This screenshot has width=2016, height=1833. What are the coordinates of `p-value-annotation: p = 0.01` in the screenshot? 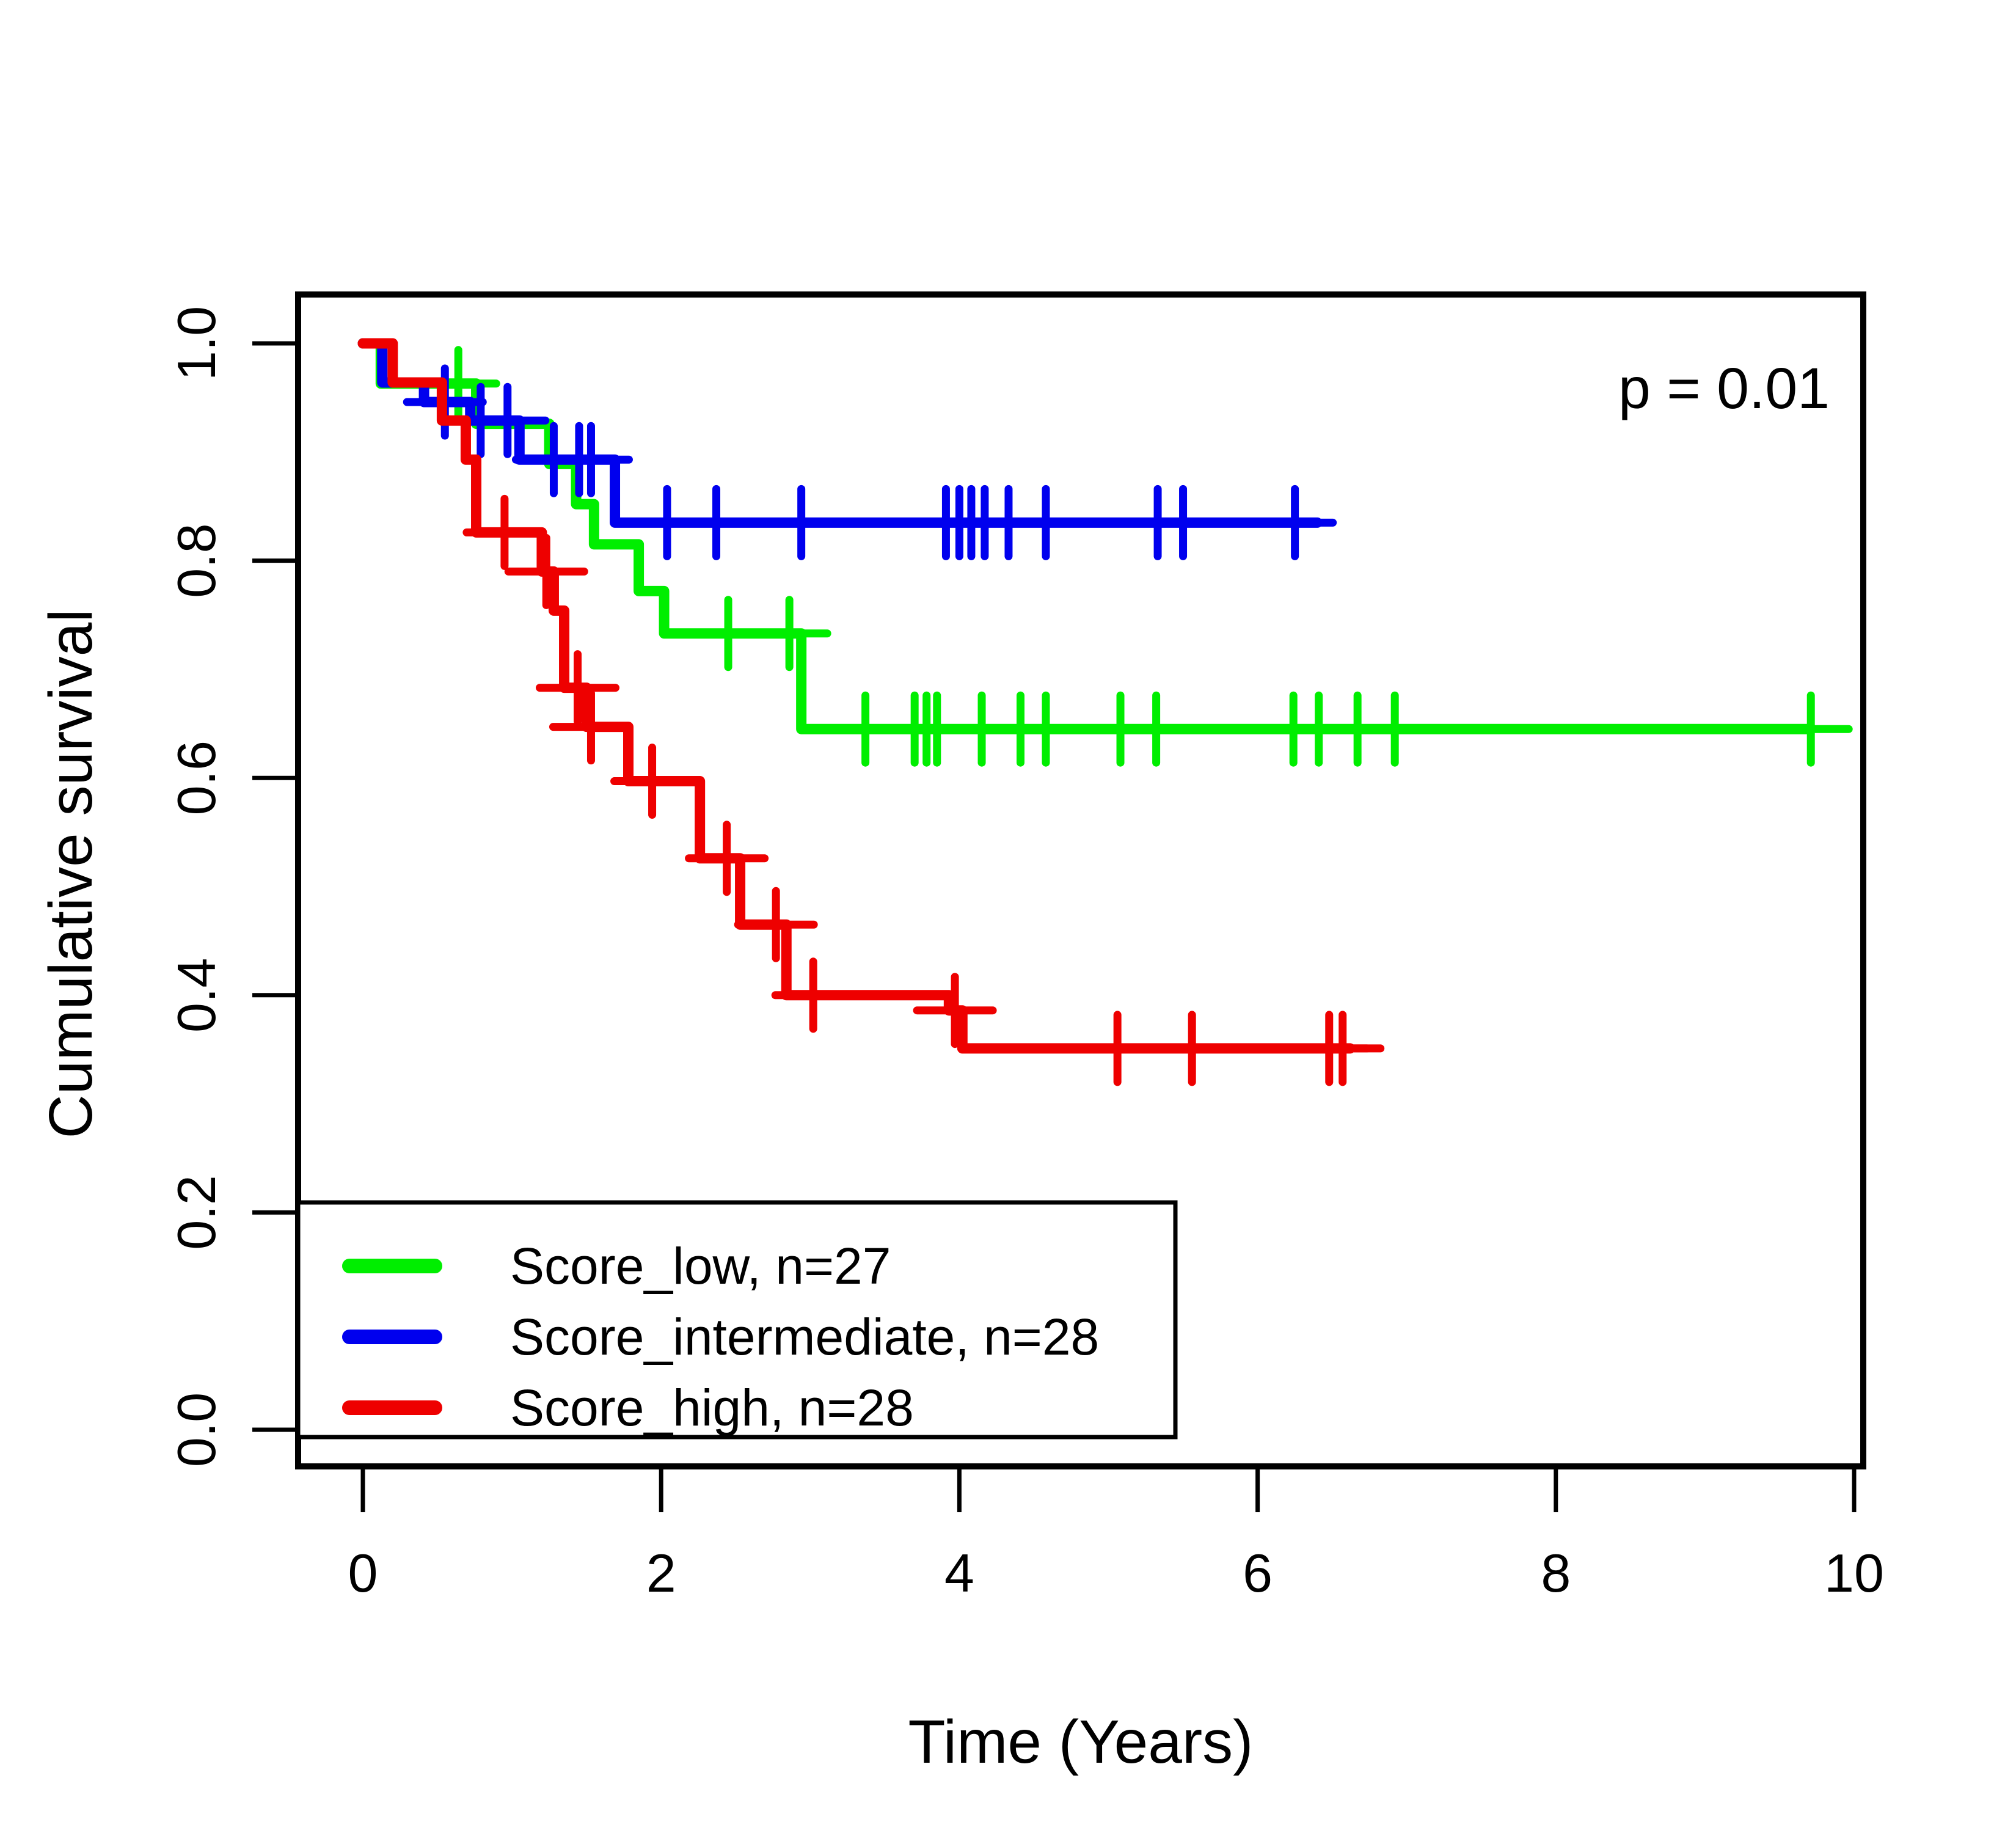 It's located at (1724, 388).